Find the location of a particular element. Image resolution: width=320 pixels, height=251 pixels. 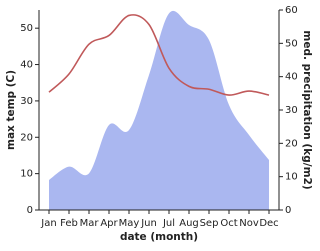

x-tick-label: Aug is located at coordinates (189, 223).